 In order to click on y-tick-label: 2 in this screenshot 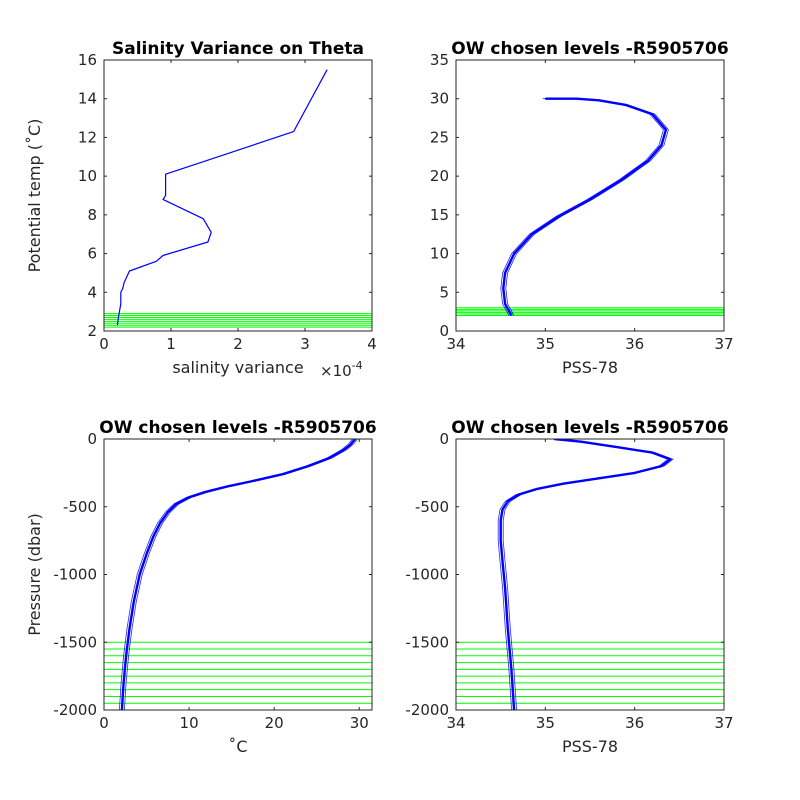, I will do `click(92, 331)`.